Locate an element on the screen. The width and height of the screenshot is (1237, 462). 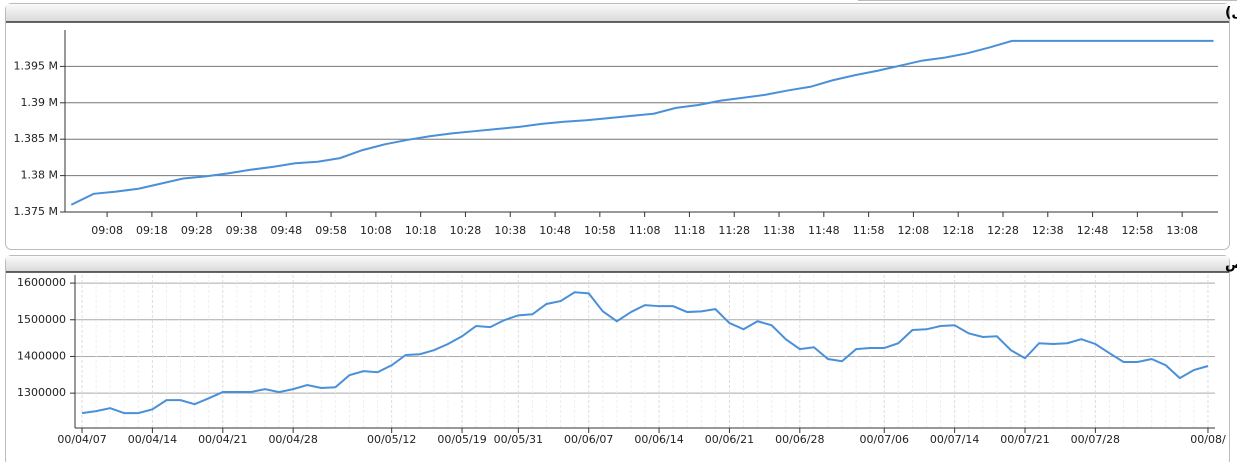
y-tick-label: 1.375 M is located at coordinates (36, 211).